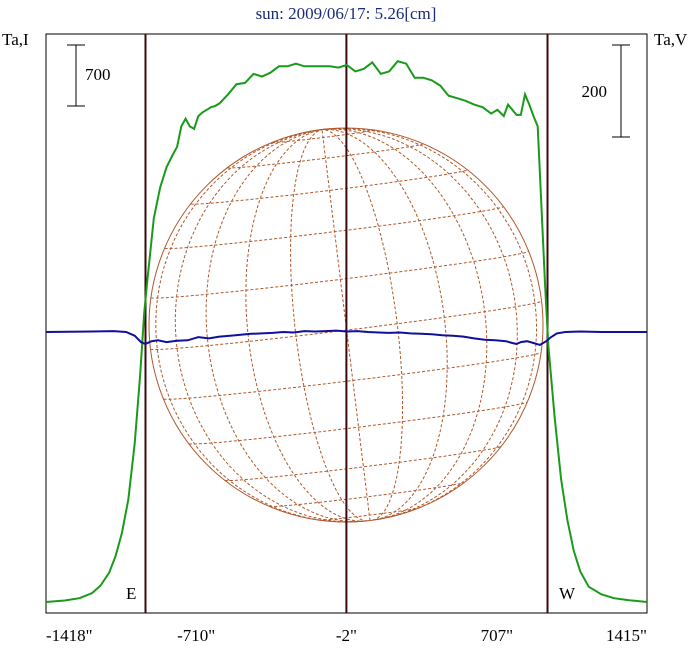  I want to click on x-tick-label: -2", so click(346, 635).